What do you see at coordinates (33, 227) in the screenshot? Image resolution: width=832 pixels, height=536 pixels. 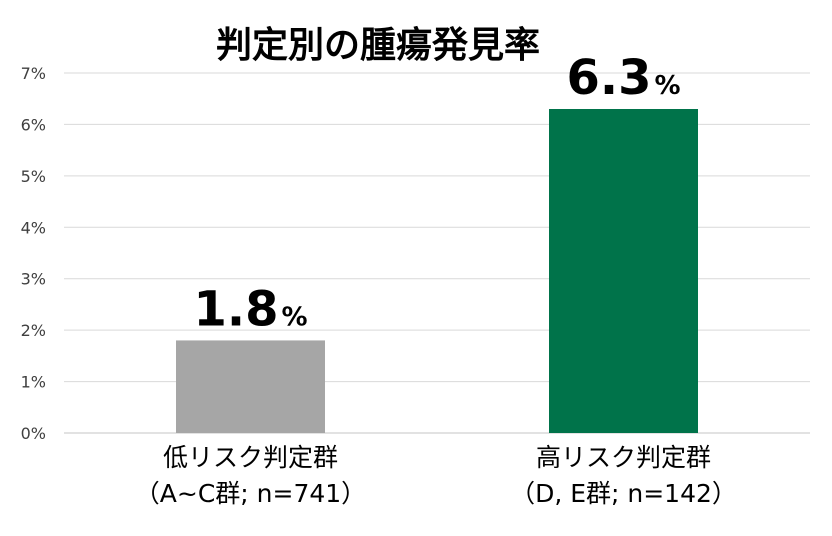 I see `y-tick-label: 4%` at bounding box center [33, 227].